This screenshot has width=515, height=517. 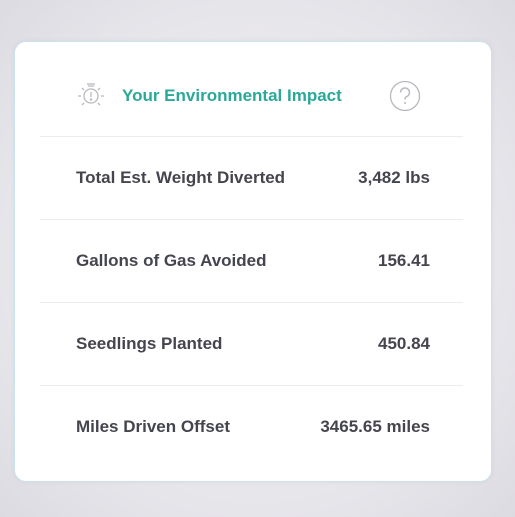 I want to click on row-label: Gallons of Gas Avoided, so click(x=171, y=260).